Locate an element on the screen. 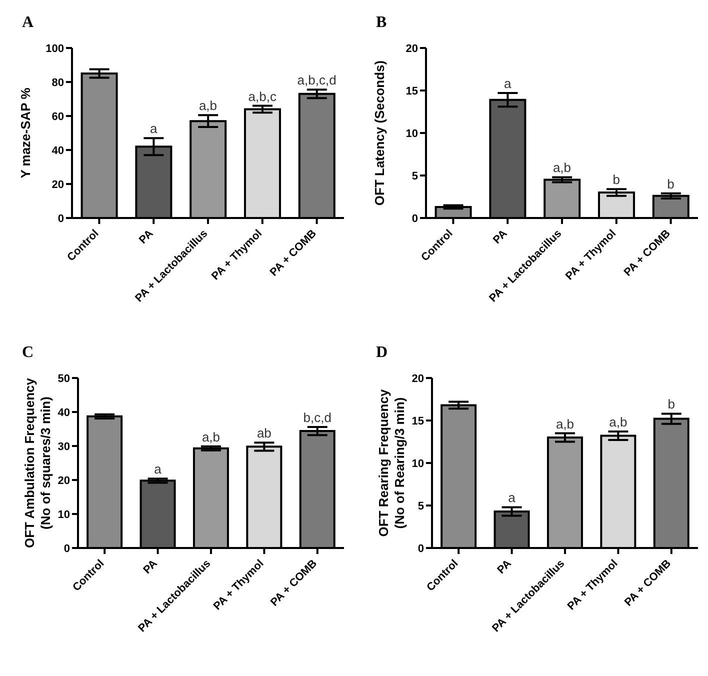  y-tick-label: 80 is located at coordinates (58, 82).